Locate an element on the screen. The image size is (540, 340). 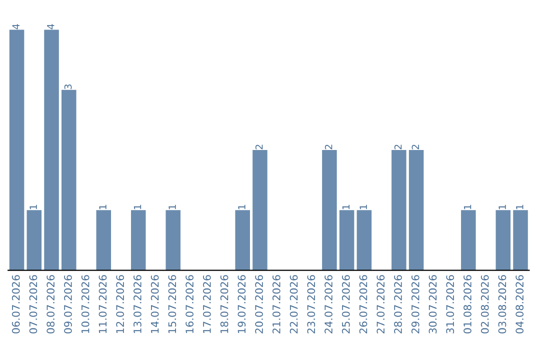
x-tick-label: 08.07.2026 is located at coordinates (50, 304).